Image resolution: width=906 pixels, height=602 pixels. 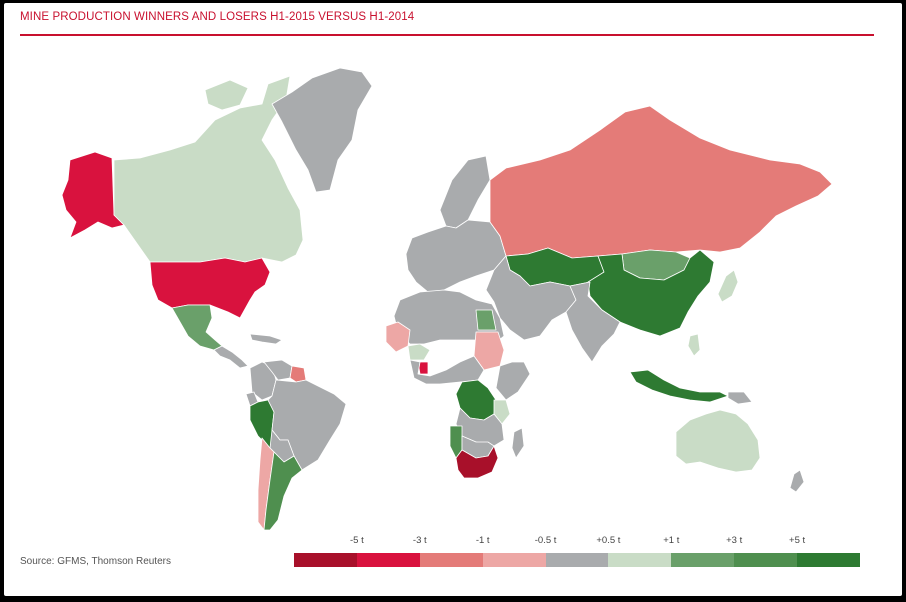 What do you see at coordinates (671, 540) in the screenshot?
I see `legend-tick: +1 t` at bounding box center [671, 540].